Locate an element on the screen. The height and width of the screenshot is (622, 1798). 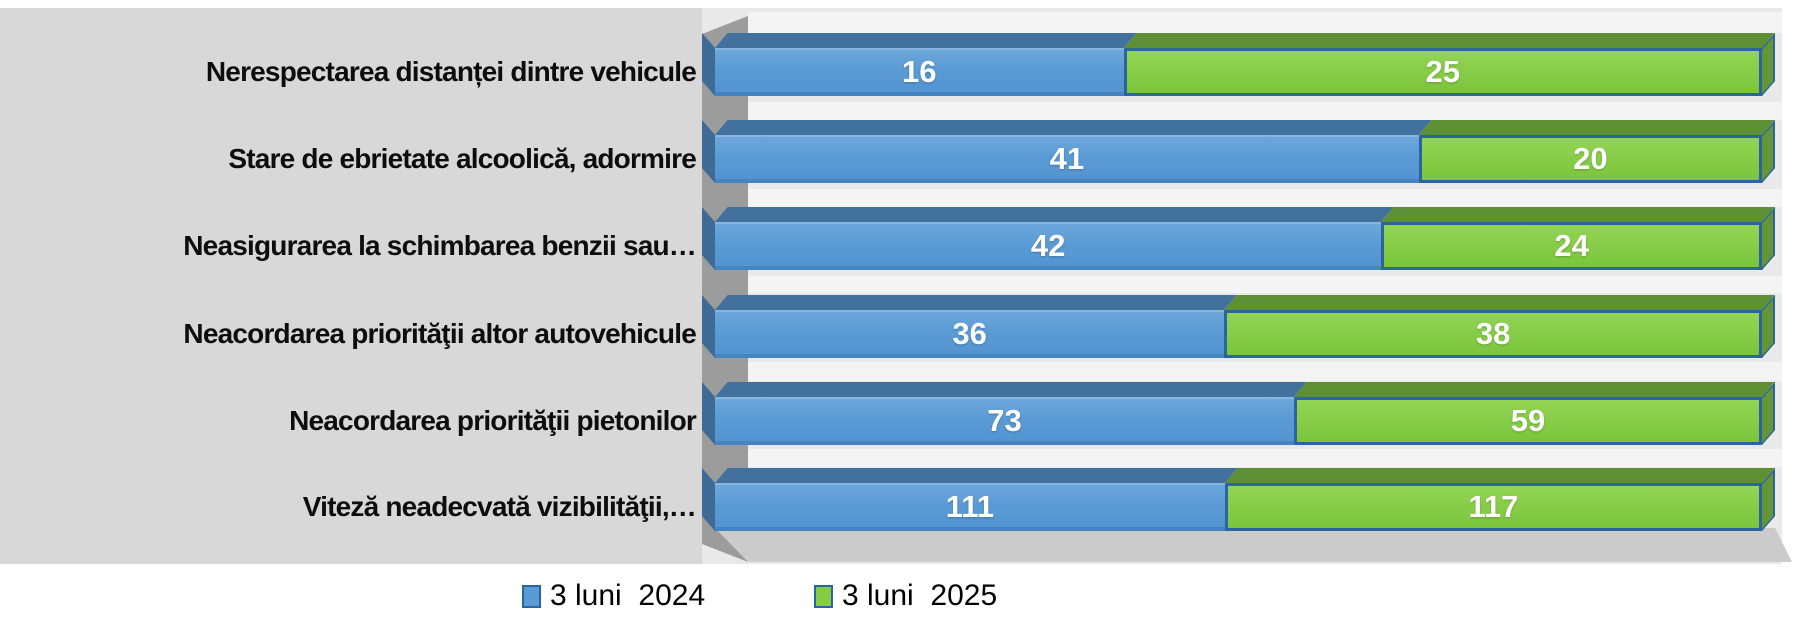
bar-row: 16 25 is located at coordinates (1238, 64).